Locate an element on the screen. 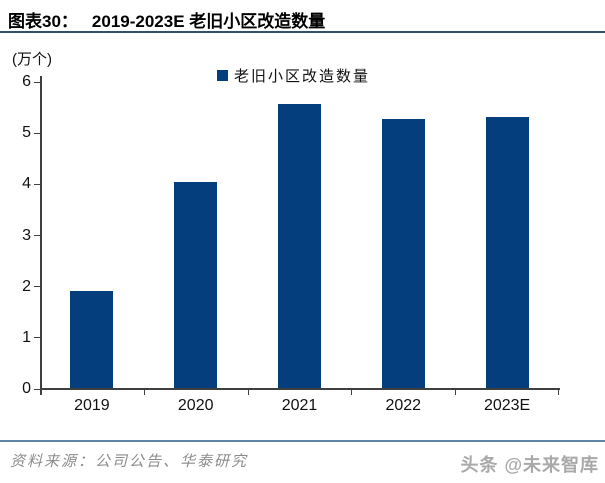 Image resolution: width=605 pixels, height=483 pixels. bar-2020 is located at coordinates (196, 284).